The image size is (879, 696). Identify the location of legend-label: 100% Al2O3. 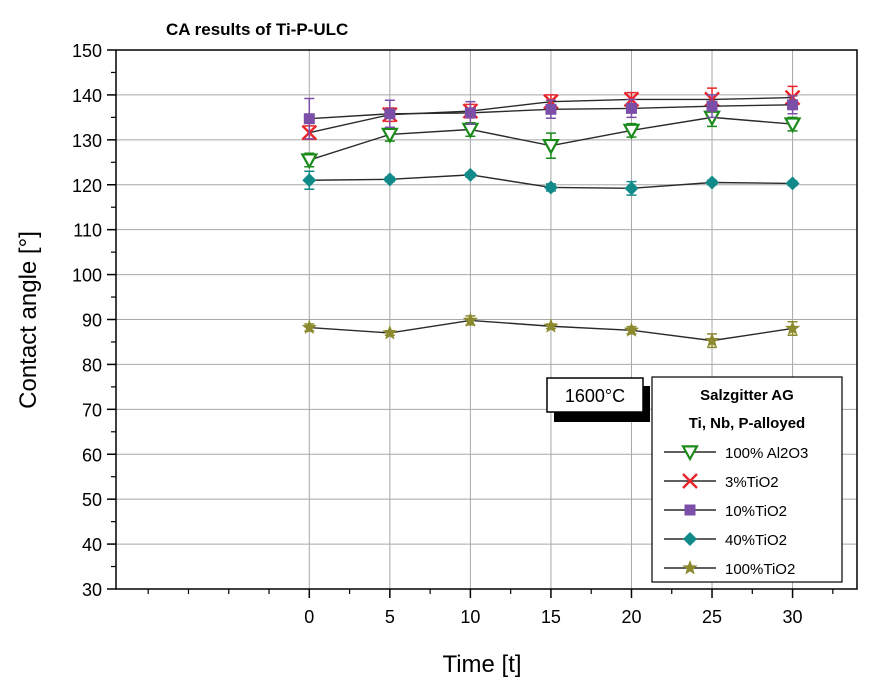
(766, 453).